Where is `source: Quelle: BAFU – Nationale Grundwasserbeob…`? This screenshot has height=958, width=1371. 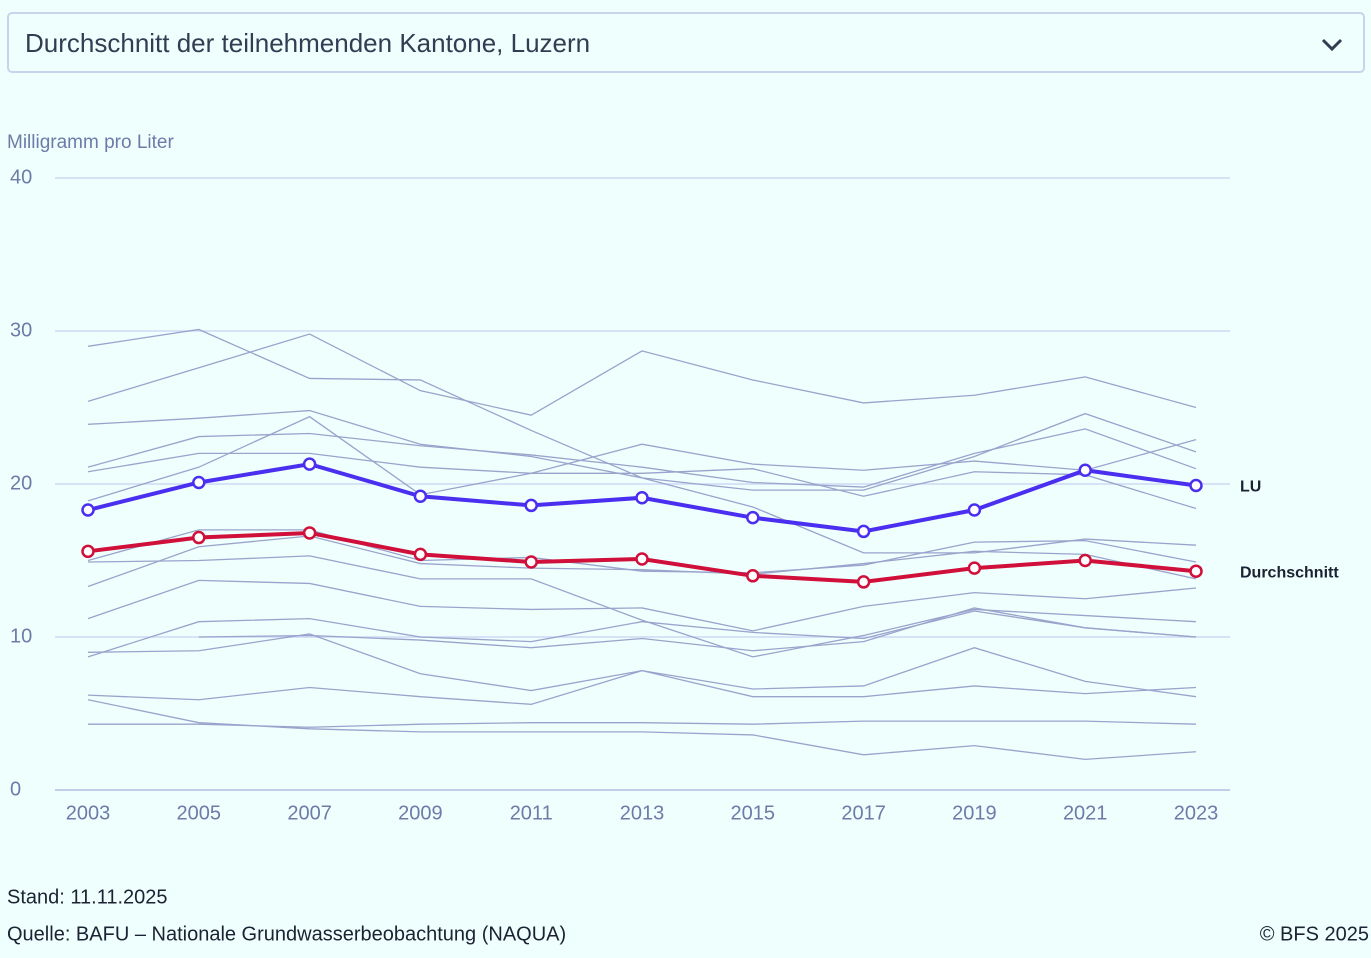 source: Quelle: BAFU – Nationale Grundwasserbeob… is located at coordinates (286, 934).